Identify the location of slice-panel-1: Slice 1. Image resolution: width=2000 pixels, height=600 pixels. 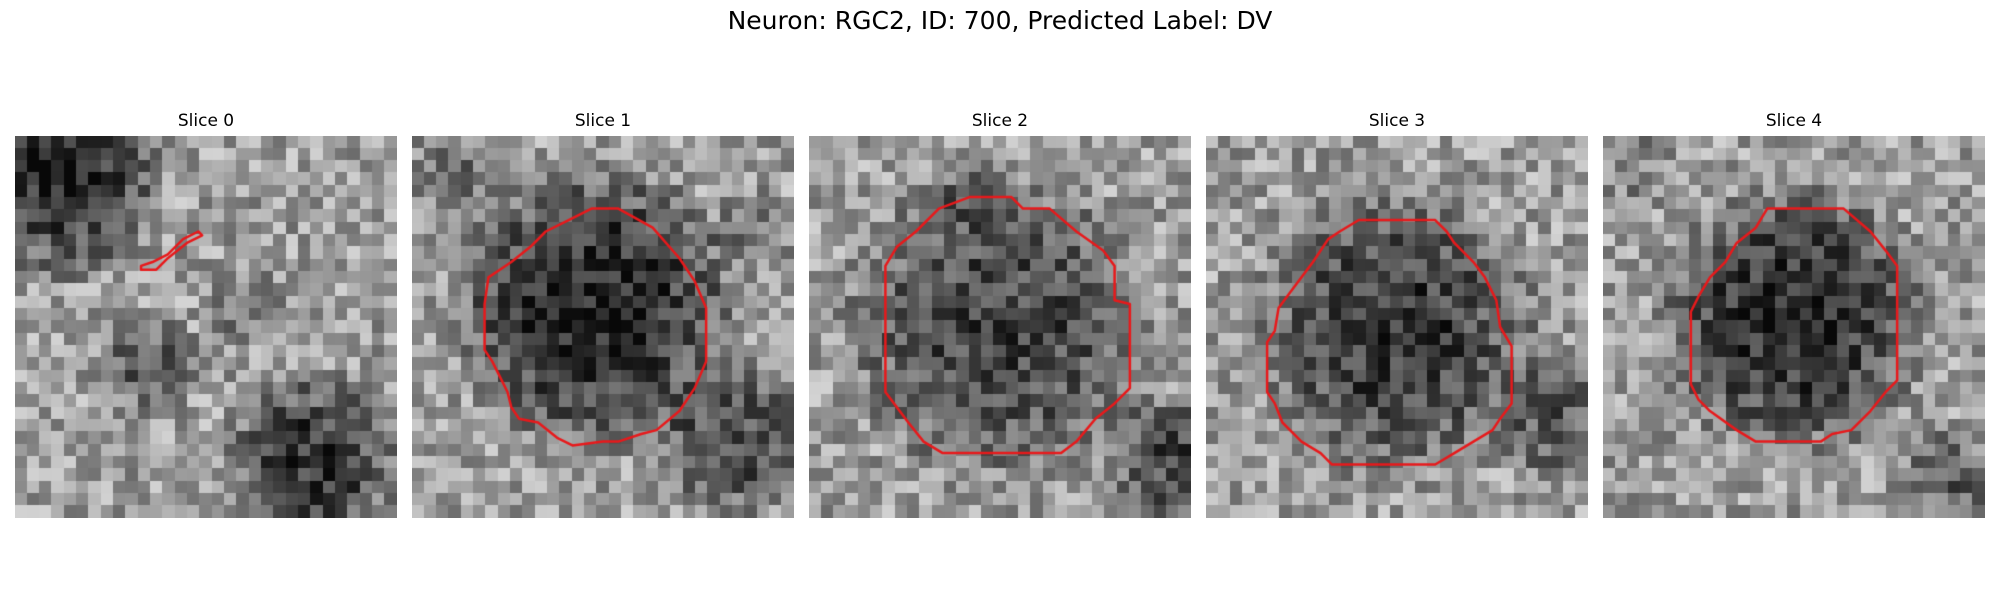
(603, 312).